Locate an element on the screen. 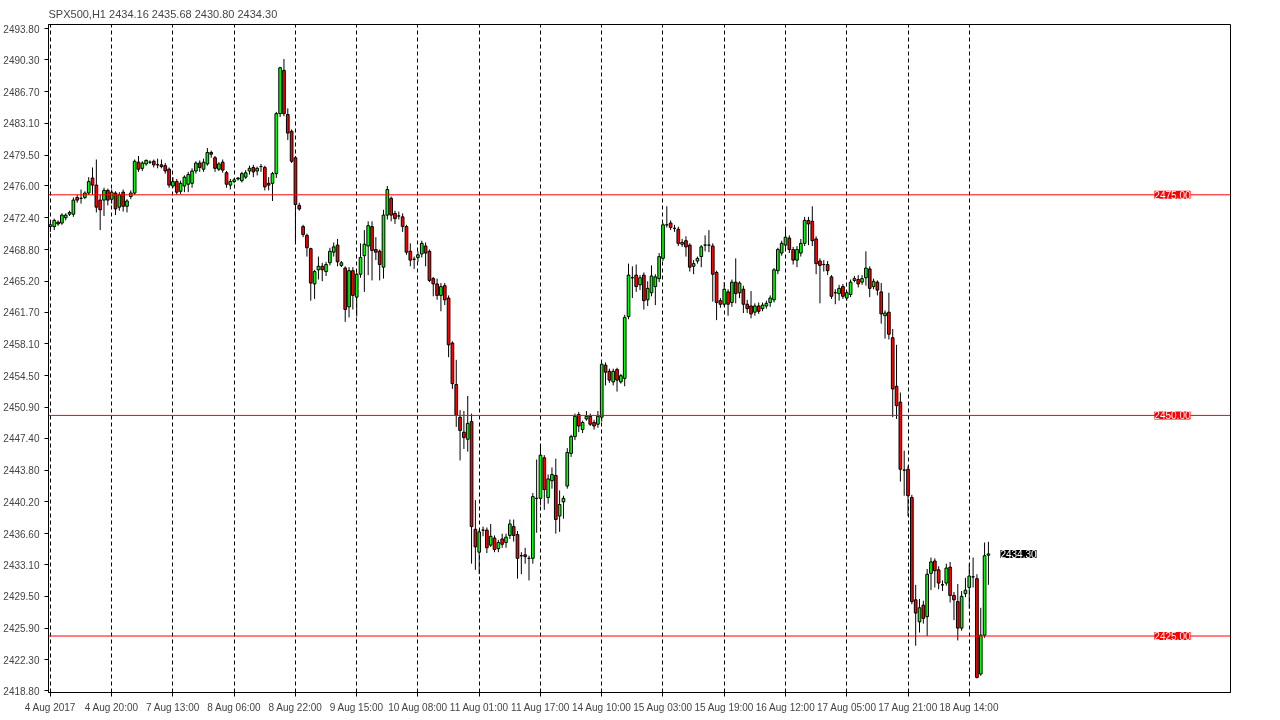 Image resolution: width=1280 pixels, height=720 pixels. x-tick-label: 10 Aug 08:00 is located at coordinates (418, 707).